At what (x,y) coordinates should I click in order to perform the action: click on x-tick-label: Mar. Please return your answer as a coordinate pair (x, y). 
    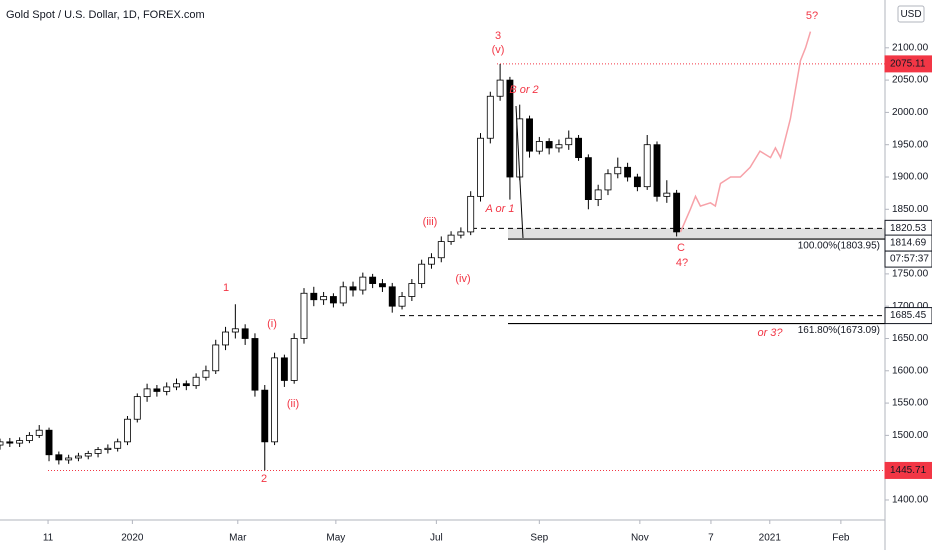
    Looking at the image, I should click on (238, 538).